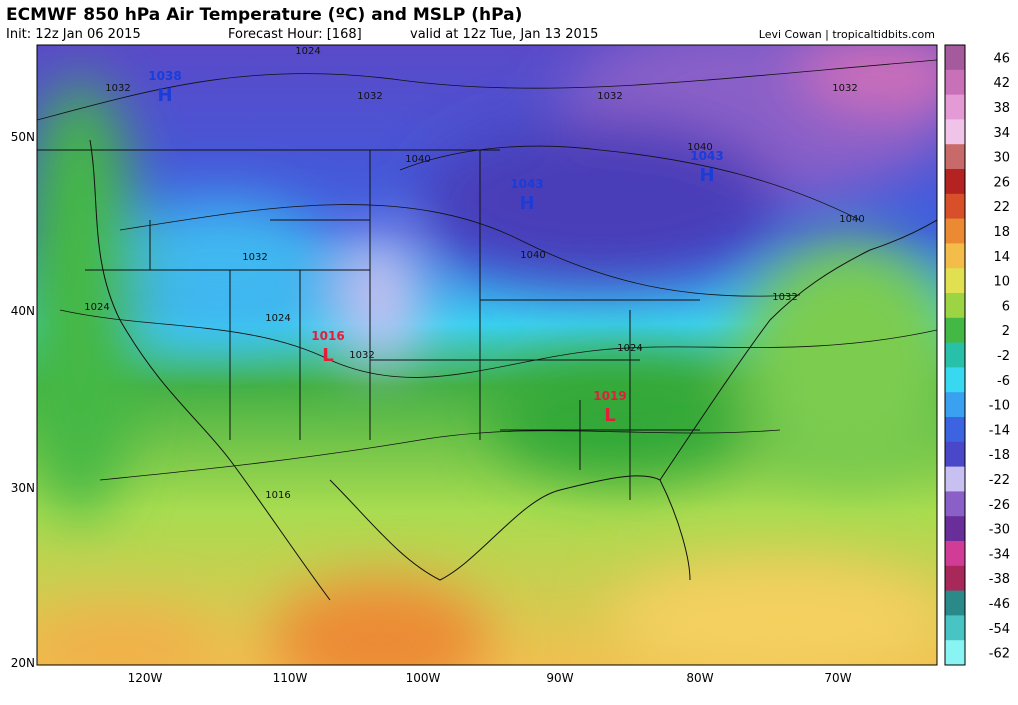 The width and height of the screenshot is (1018, 705). What do you see at coordinates (23, 488) in the screenshot?
I see `latitude-label: 30N` at bounding box center [23, 488].